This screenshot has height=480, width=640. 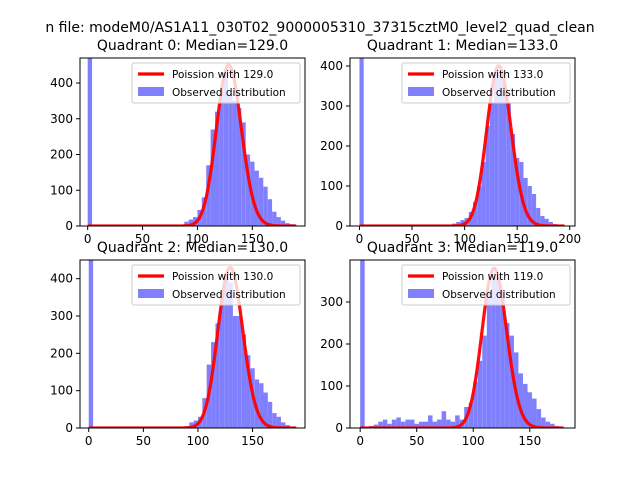 I want to click on legend-label-poisson: Poission with 119.0, so click(x=492, y=277).